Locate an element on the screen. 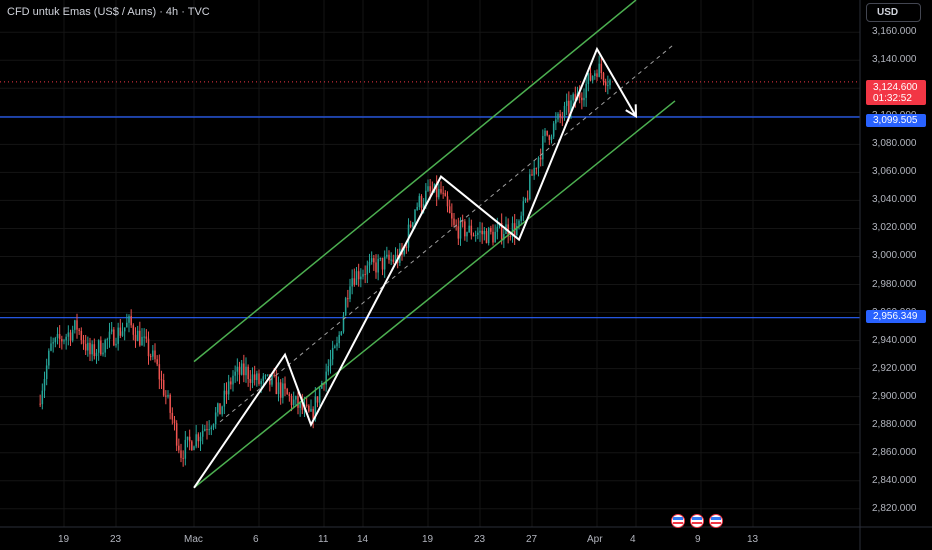 Image resolution: width=932 pixels, height=550 pixels. time-tick-label: 19 is located at coordinates (64, 539).